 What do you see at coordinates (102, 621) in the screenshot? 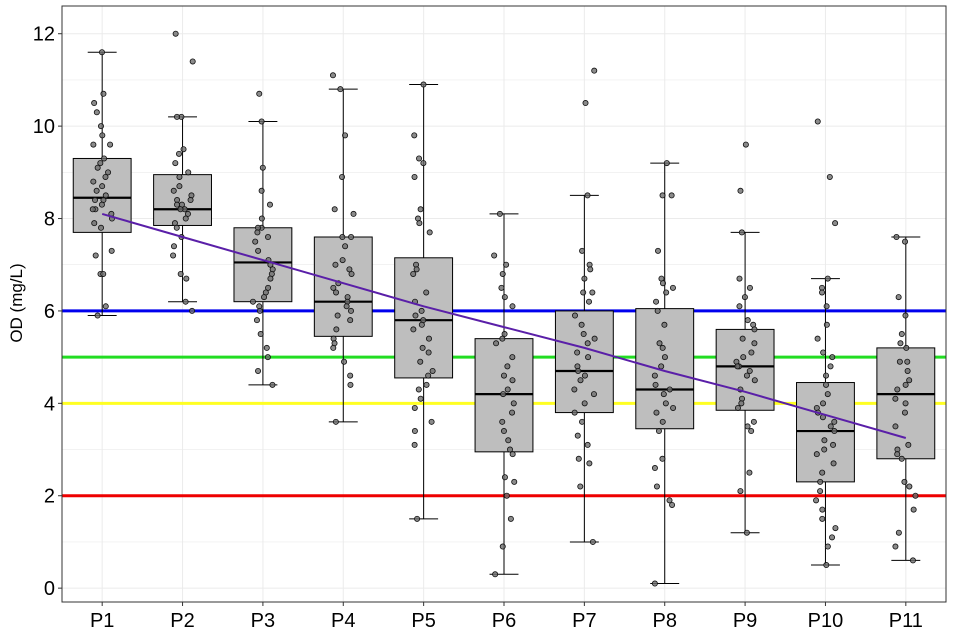
I see `x-tick-label-P1: P1` at bounding box center [102, 621].